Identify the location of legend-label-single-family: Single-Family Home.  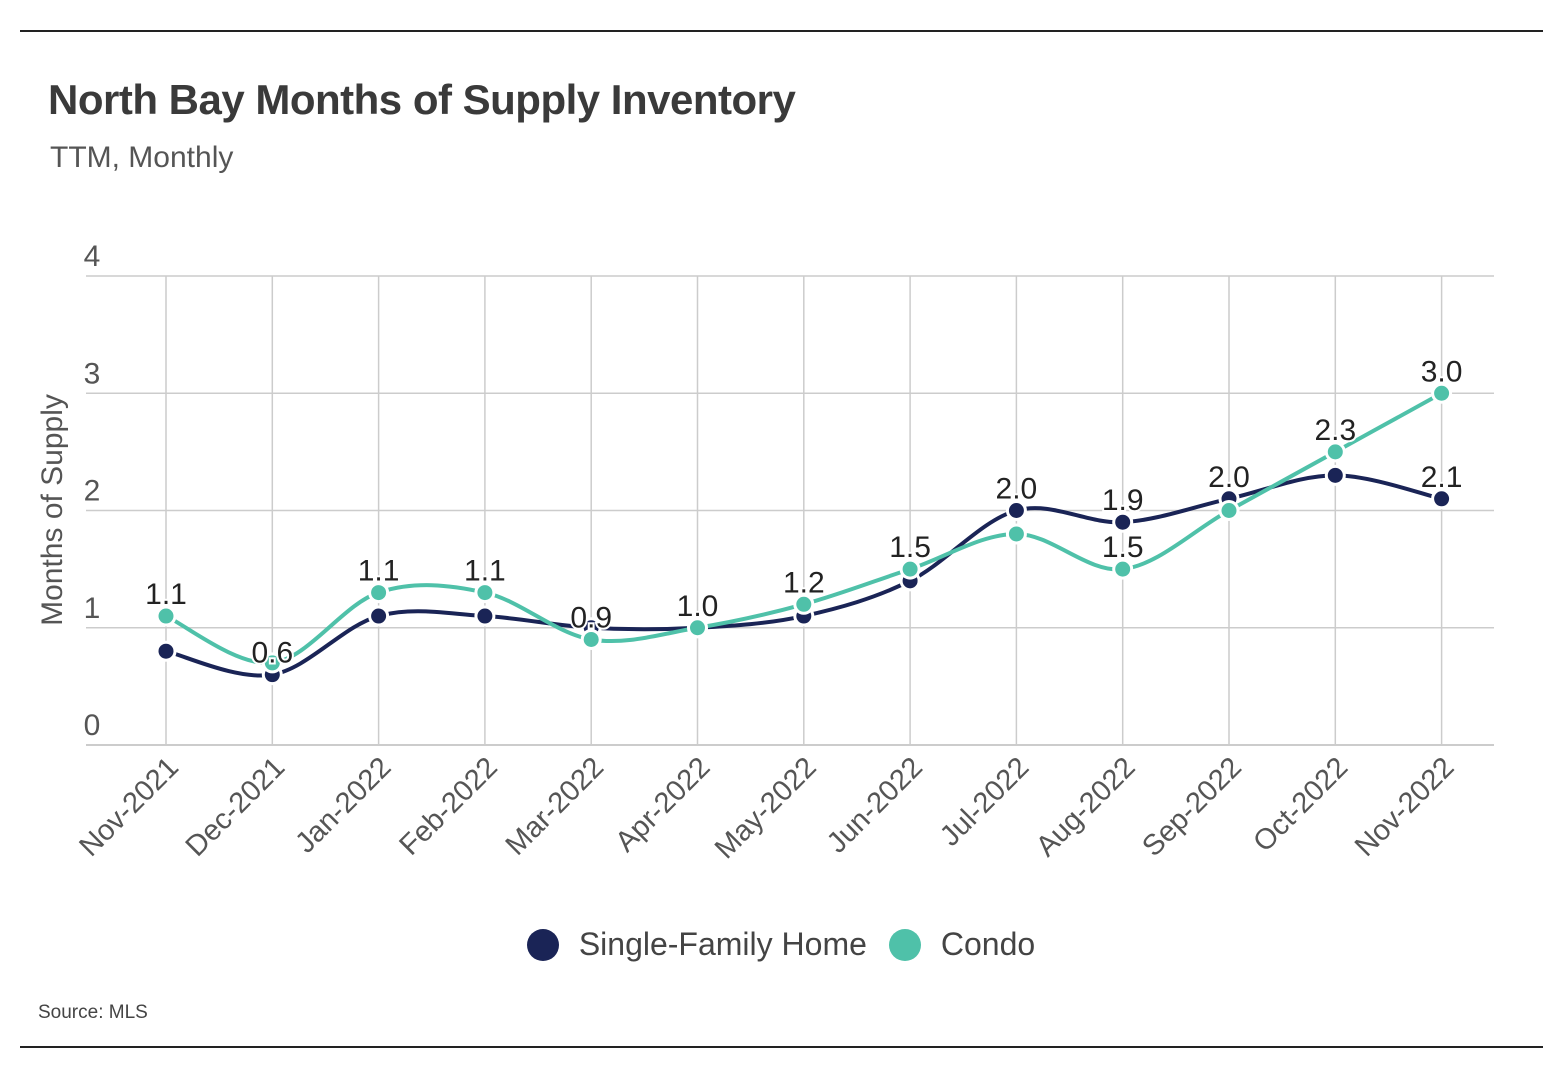
(722, 944).